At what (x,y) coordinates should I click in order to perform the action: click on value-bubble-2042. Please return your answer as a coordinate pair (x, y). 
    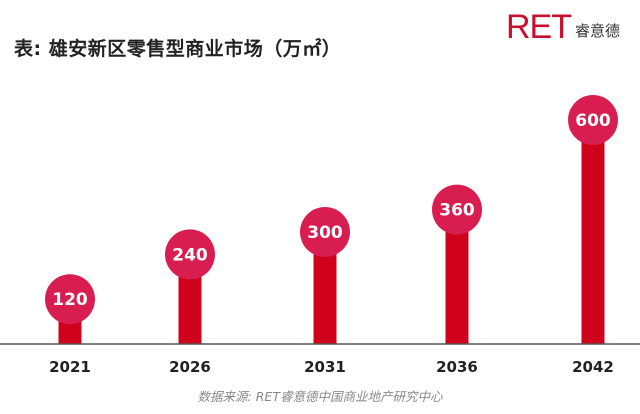
    Looking at the image, I should click on (593, 120).